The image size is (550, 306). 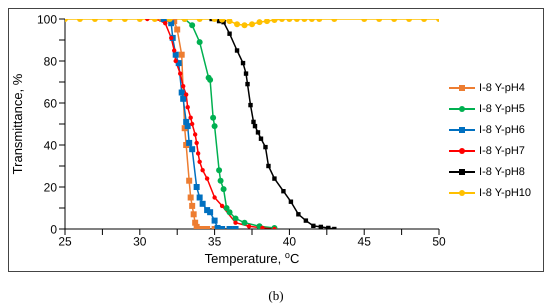 What do you see at coordinates (18, 123) in the screenshot?
I see `y-axis-title: Transmittance, %` at bounding box center [18, 123].